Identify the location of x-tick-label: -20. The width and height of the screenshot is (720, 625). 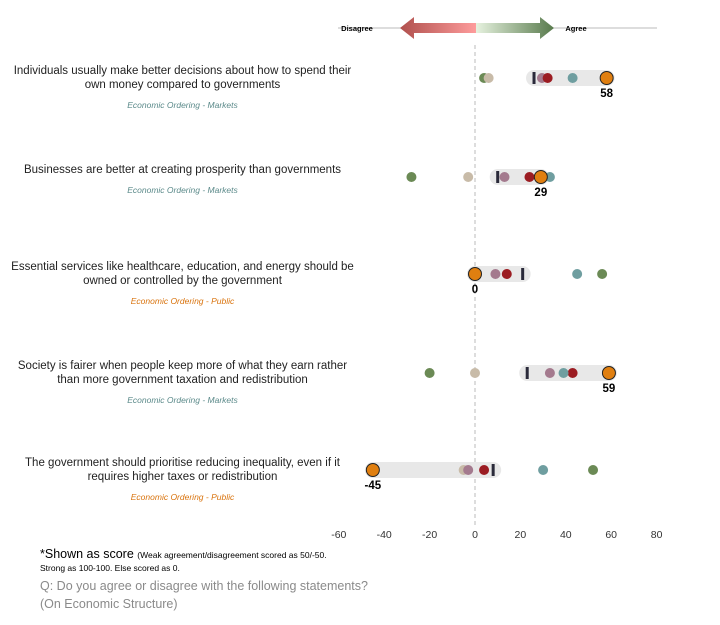
(429, 535).